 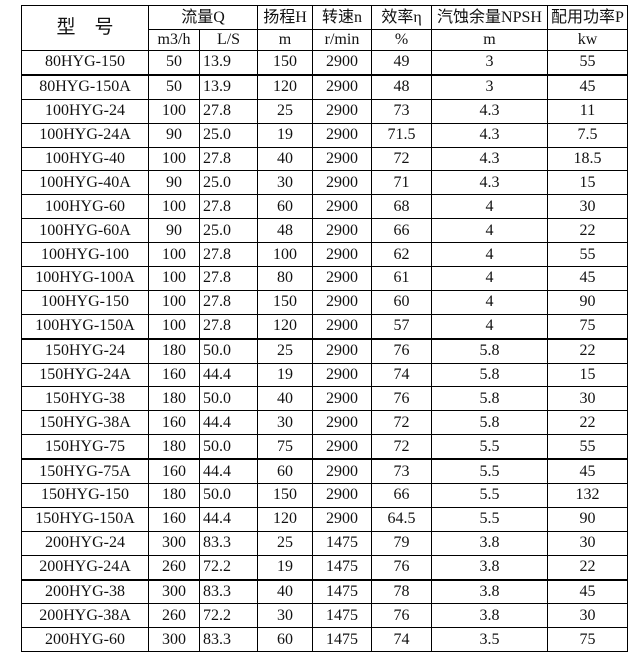 What do you see at coordinates (85, 183) in the screenshot?
I see `cell-model: 100HYG-40A` at bounding box center [85, 183].